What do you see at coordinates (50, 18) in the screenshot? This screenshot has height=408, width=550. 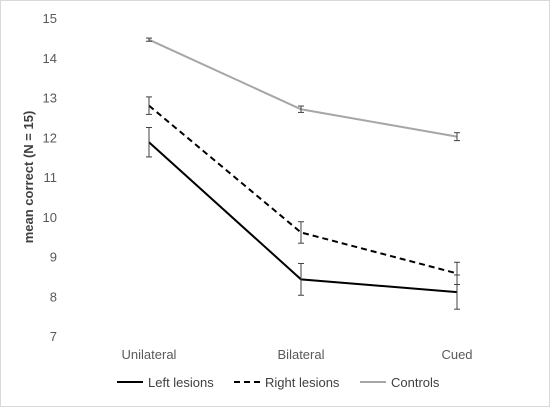 I see `y-tick-label: 15` at bounding box center [50, 18].